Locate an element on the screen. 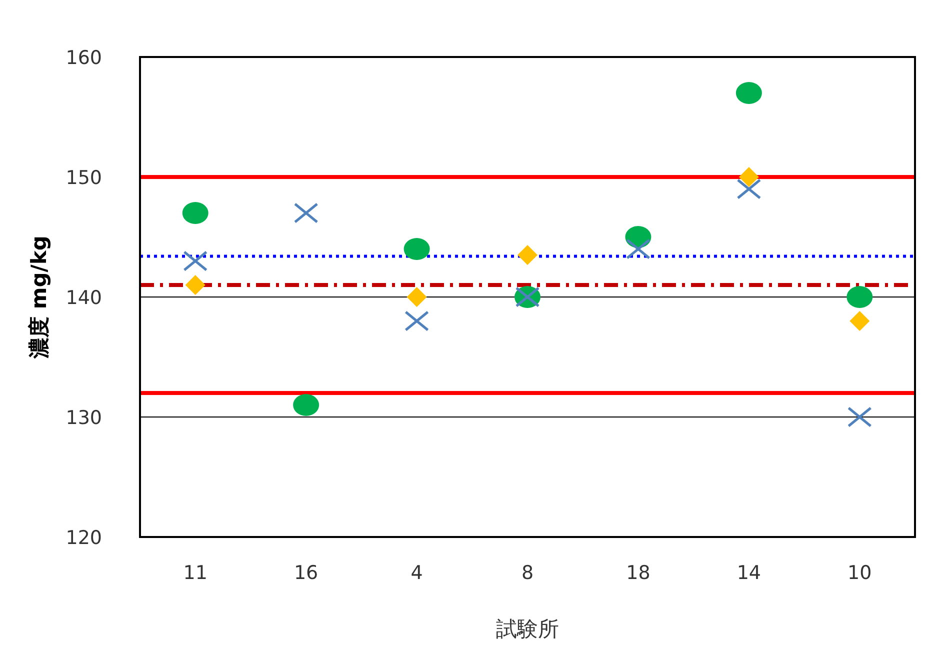  y-tick-label: 130 is located at coordinates (84, 418).